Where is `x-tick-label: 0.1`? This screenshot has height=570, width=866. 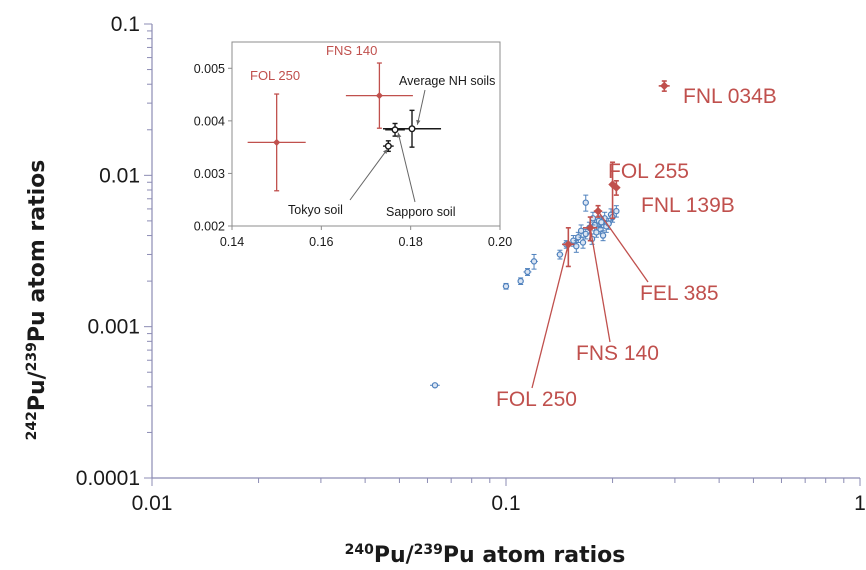
x-tick-label: 0.1 is located at coordinates (505, 503).